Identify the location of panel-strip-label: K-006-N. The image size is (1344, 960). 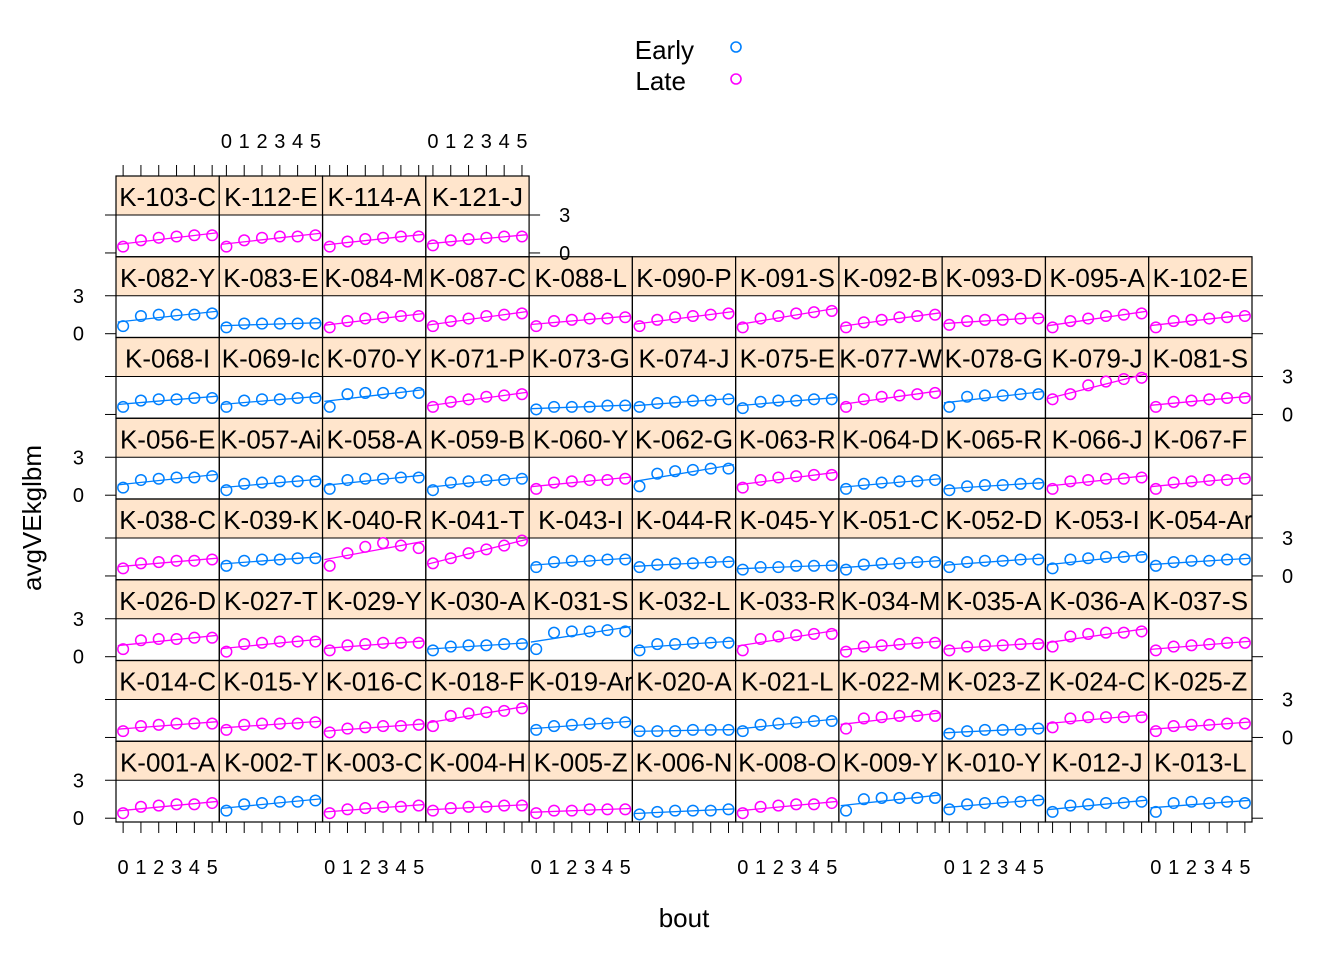
(684, 762).